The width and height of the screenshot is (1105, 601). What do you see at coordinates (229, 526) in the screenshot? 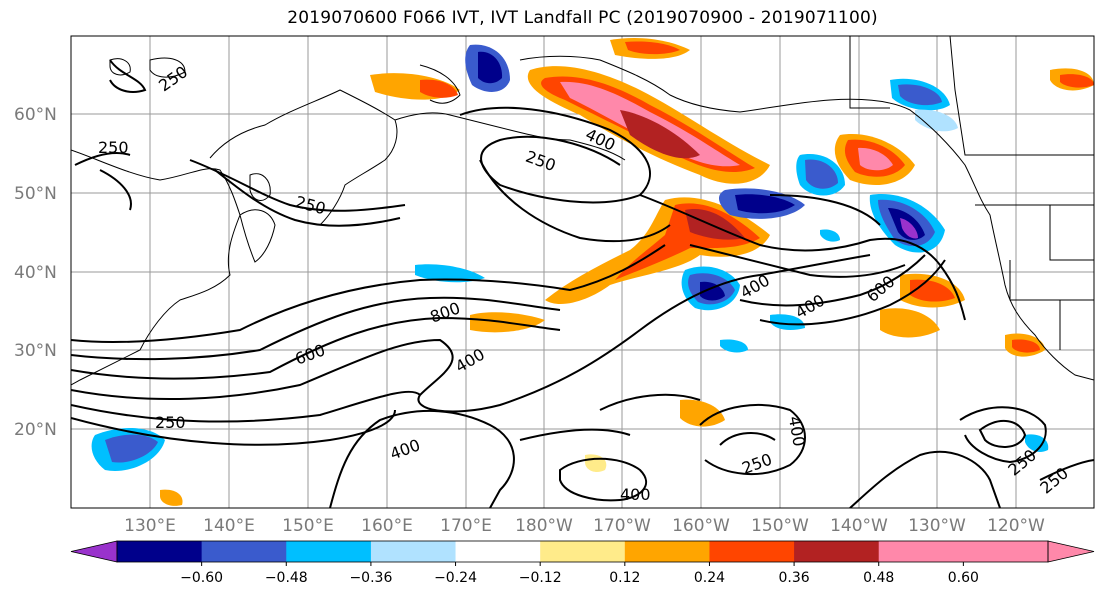
I see `lon-label: 140°E` at bounding box center [229, 526].